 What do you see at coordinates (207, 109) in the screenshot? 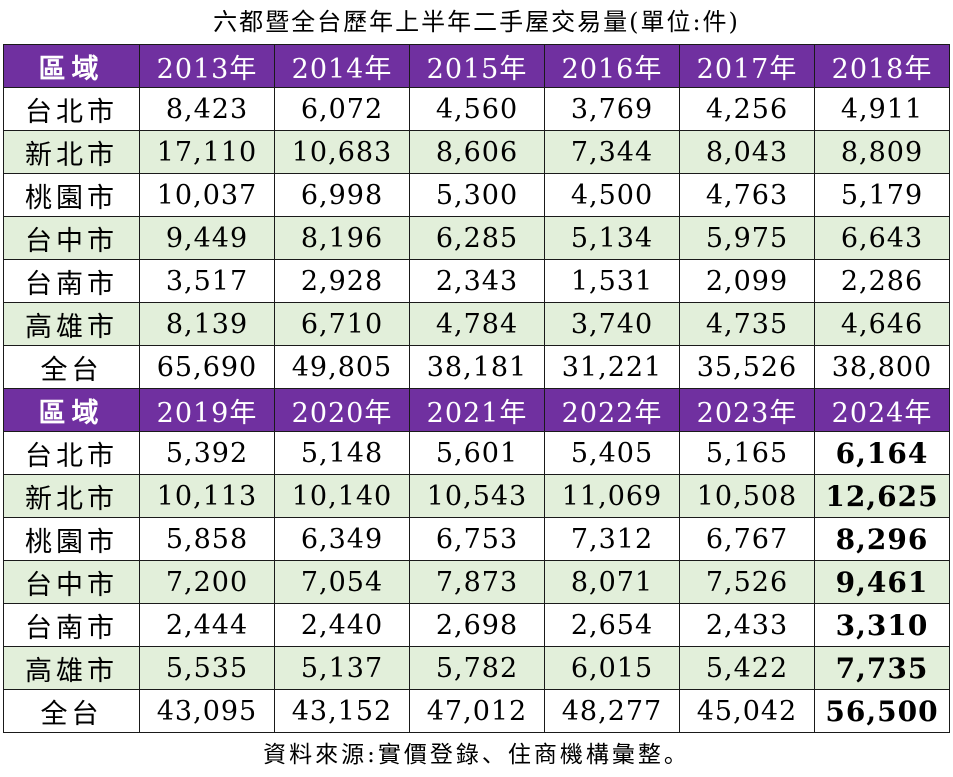
I see `value-cell: 8,423` at bounding box center [207, 109].